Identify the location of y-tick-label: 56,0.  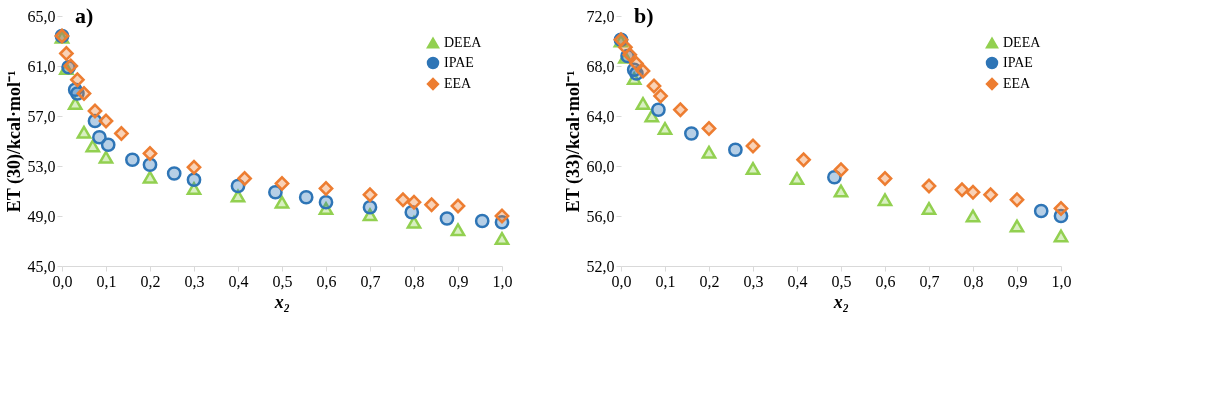
(600, 216).